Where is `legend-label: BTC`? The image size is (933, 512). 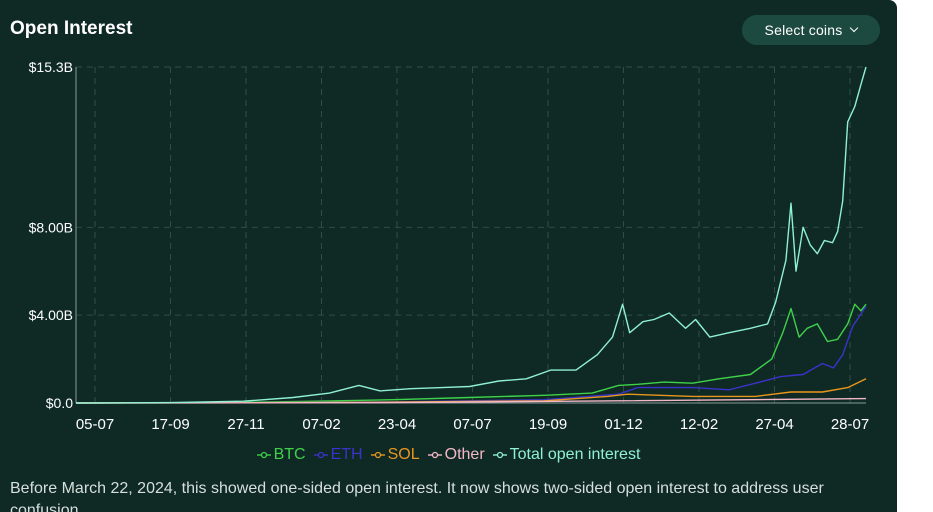 legend-label: BTC is located at coordinates (289, 454).